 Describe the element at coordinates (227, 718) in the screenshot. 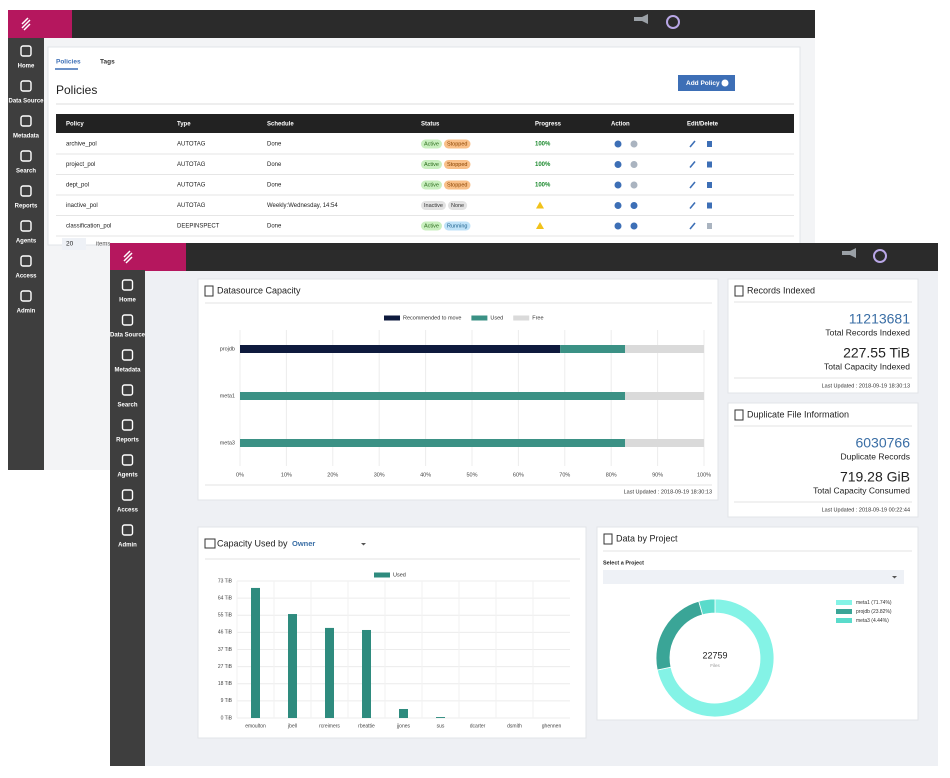

I see `y-tick-label: 0 TiB` at that location.